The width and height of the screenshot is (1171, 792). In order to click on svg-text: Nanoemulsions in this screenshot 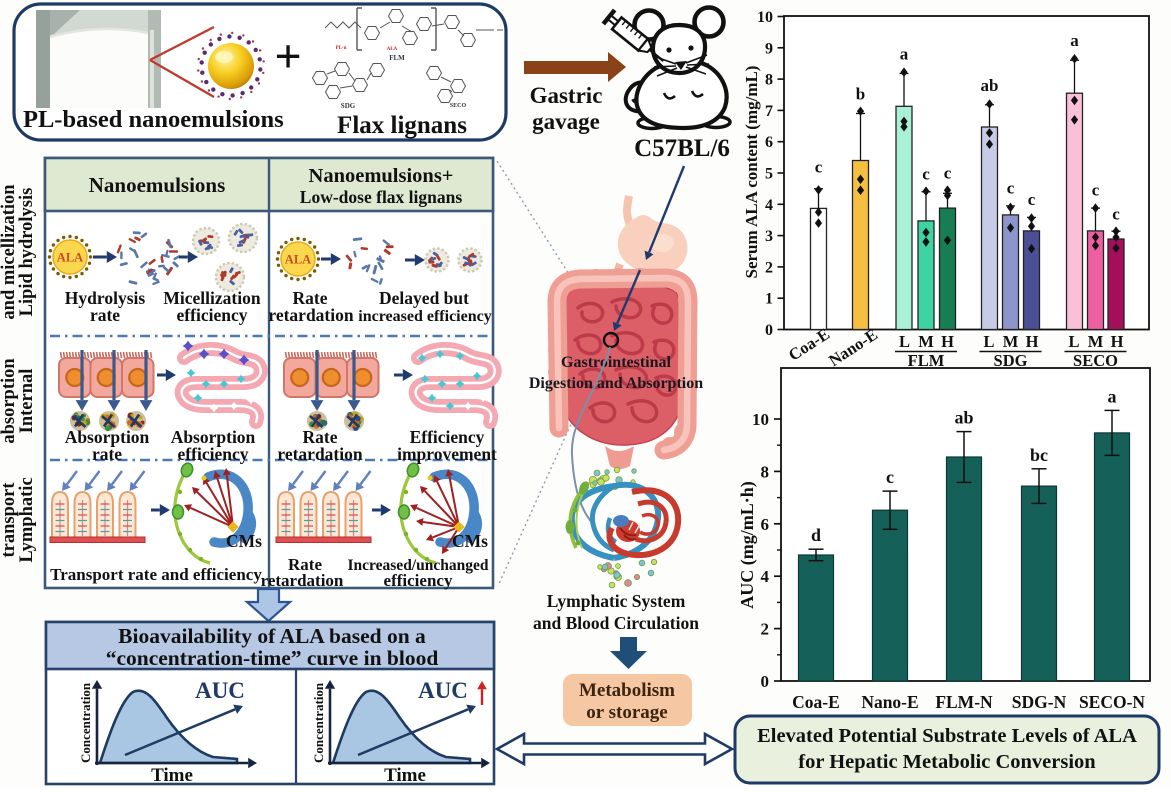, I will do `click(157, 185)`.